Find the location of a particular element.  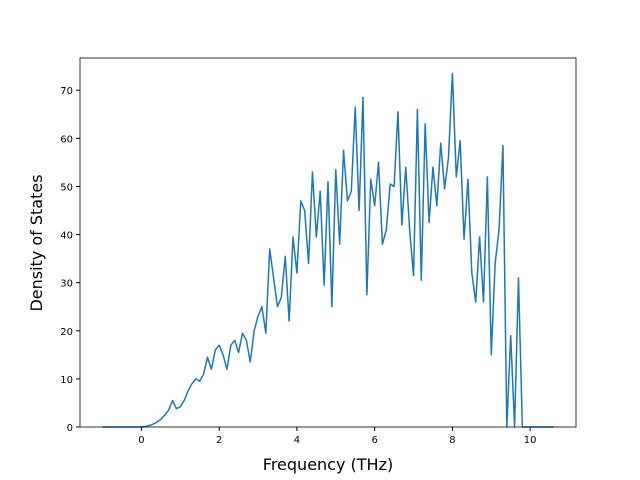

y-tick-label: 20 is located at coordinates (66, 332).